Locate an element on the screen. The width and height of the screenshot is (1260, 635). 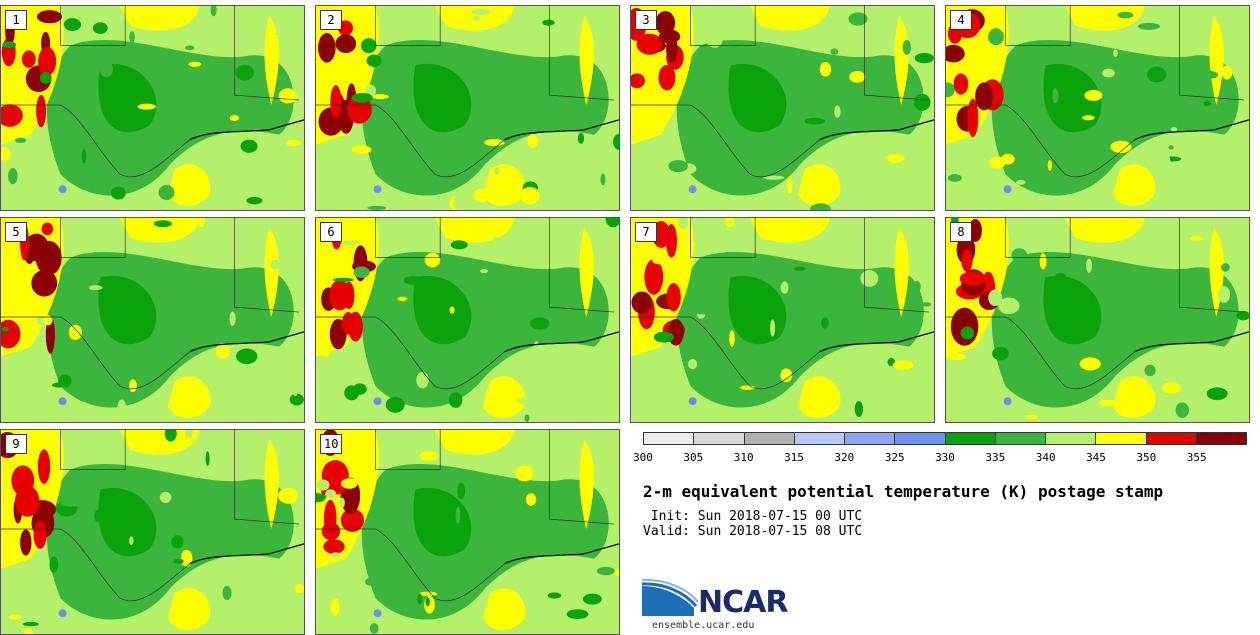
panel-member-label: 10 is located at coordinates (331, 444).